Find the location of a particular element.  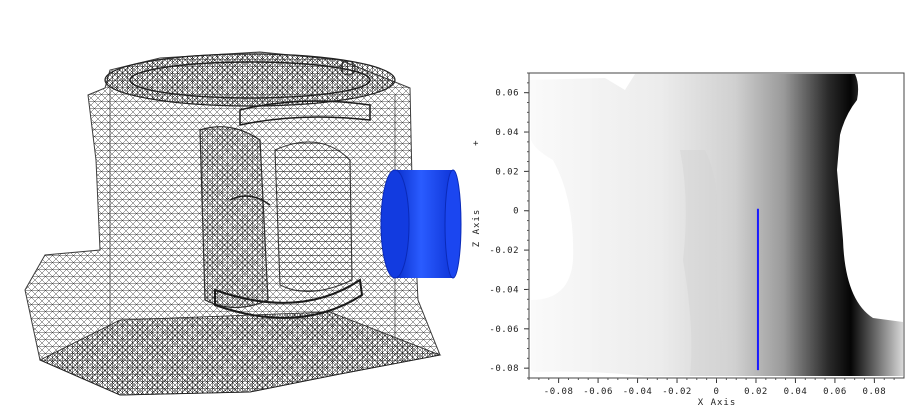

z-tick-label: 0.04 is located at coordinates (507, 133).